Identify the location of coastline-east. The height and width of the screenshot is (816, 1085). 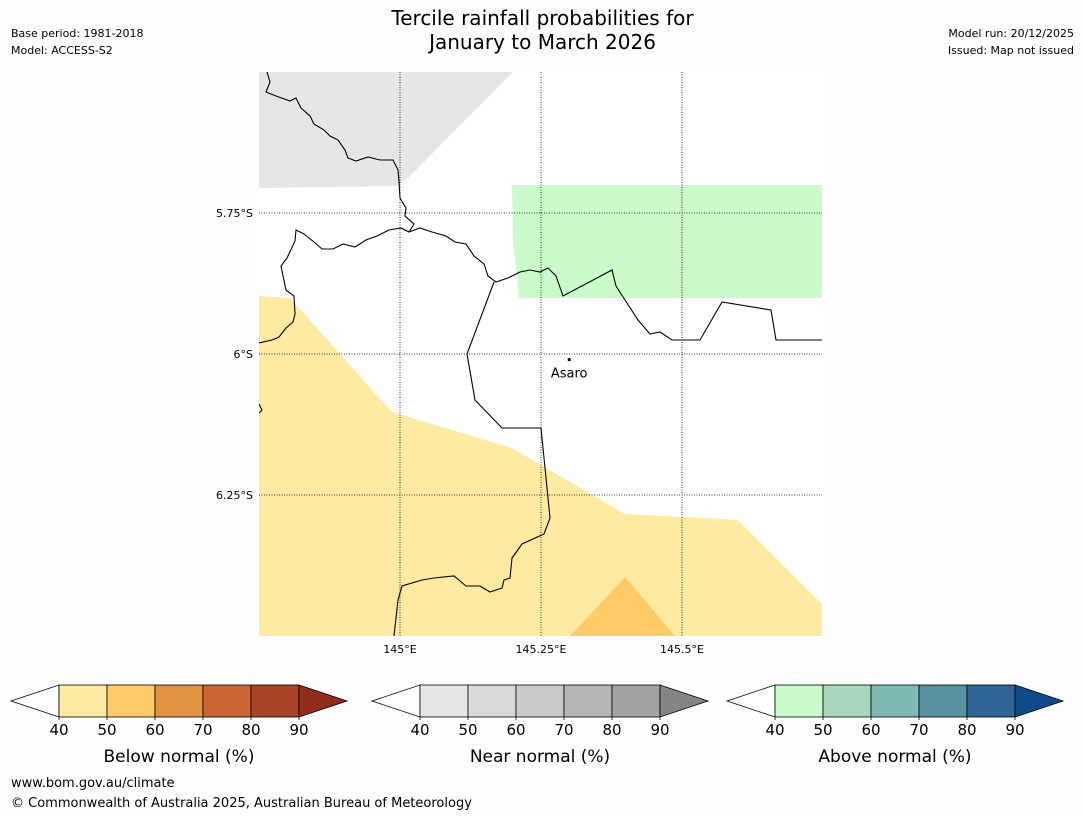
(615, 284).